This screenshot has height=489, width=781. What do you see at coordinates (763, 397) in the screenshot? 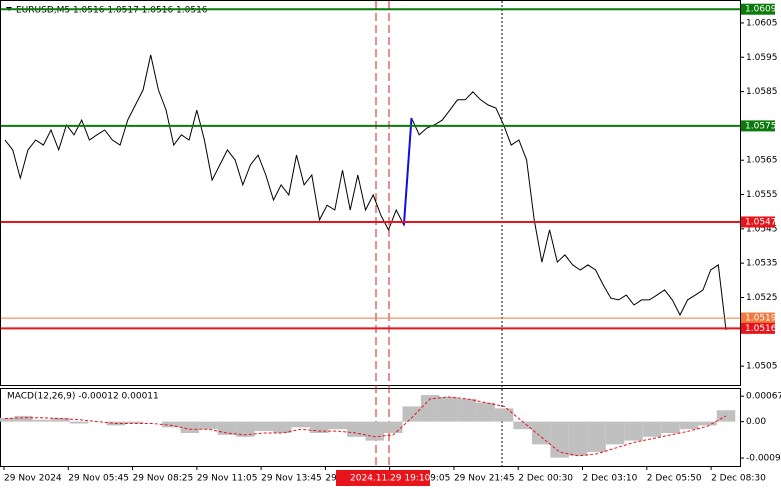
I see `y-tick-label: 0.00067` at bounding box center [763, 397].